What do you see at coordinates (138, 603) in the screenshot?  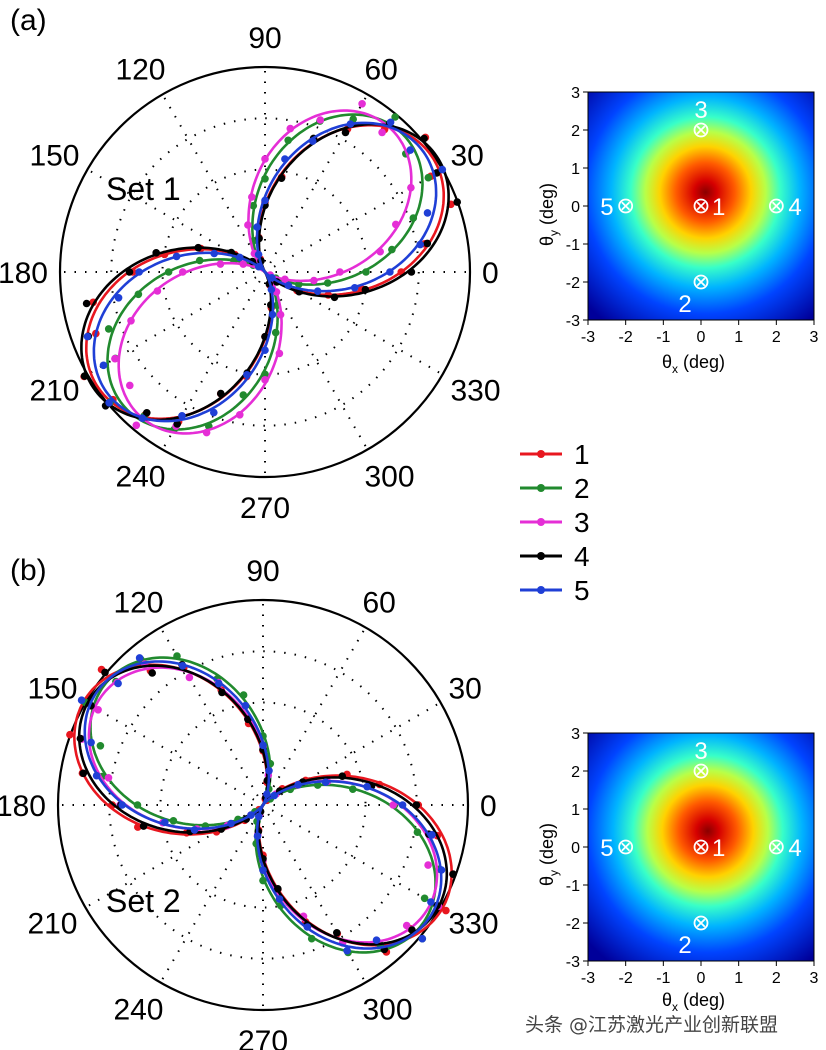 I see `angle-tick-label: 120` at bounding box center [138, 603].